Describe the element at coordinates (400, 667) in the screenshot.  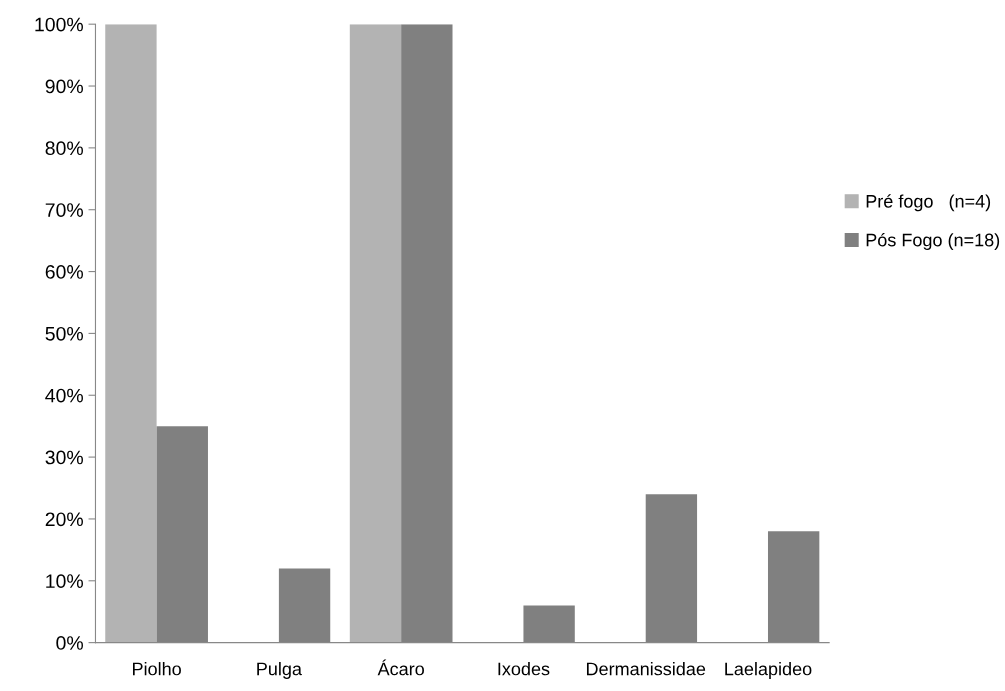
I see `x-tick-label: Ácaro` at that location.